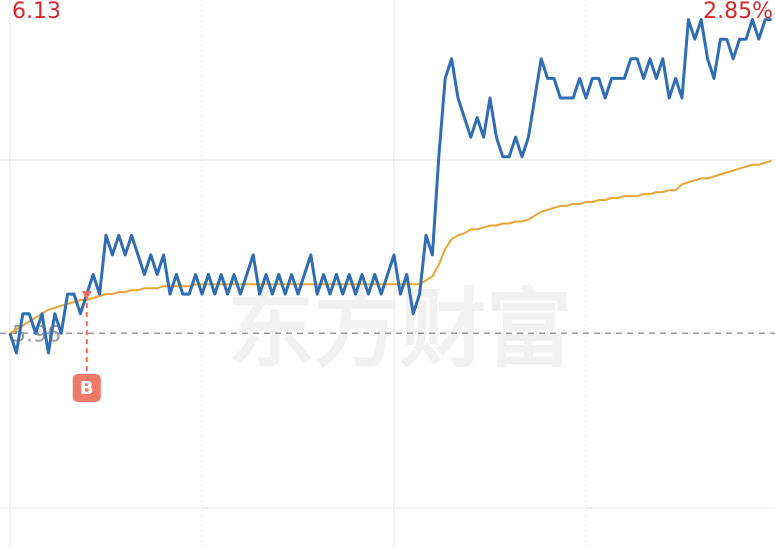  Describe the element at coordinates (86, 295) in the screenshot. I see `trade-marker-point` at that location.